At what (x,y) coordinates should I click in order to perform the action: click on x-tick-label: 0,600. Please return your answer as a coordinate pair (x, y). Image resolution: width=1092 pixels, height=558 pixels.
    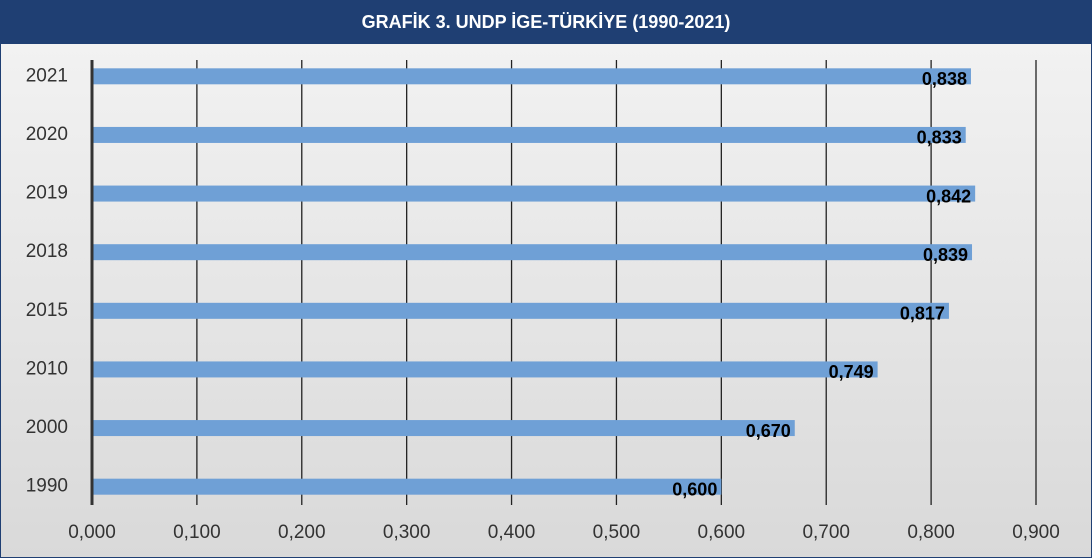
    Looking at the image, I should click on (722, 532).